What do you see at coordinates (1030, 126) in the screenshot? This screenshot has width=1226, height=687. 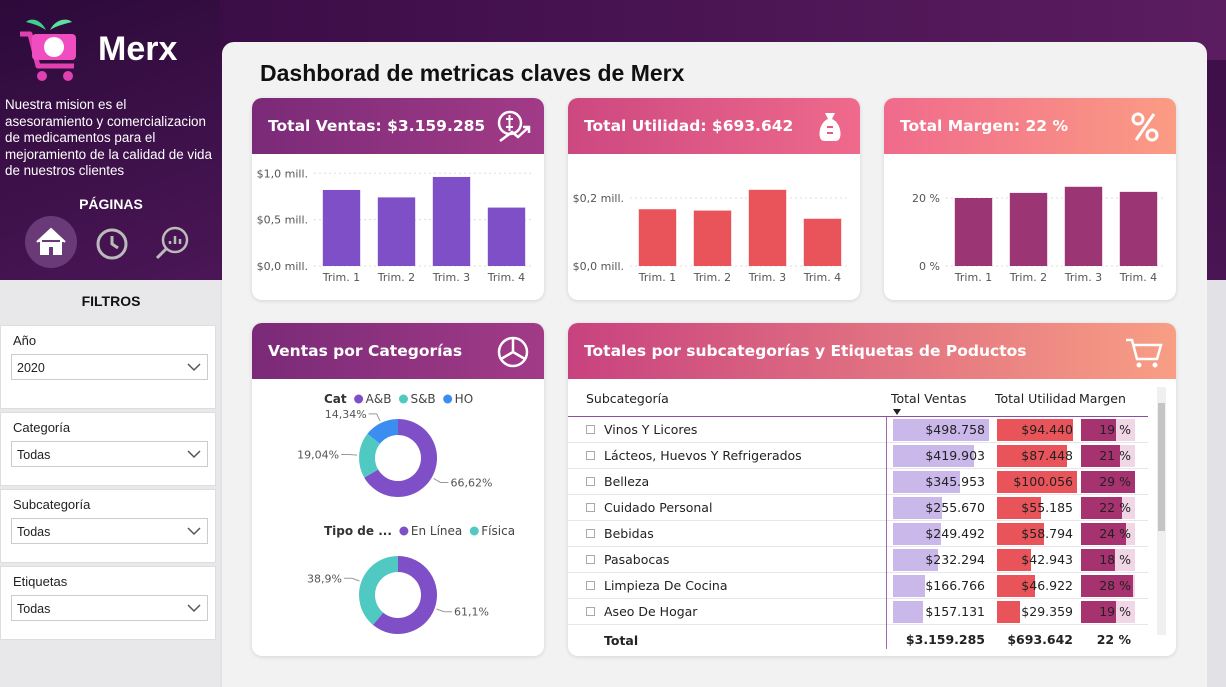 I see `card-header: Total Margen: 22 %` at bounding box center [1030, 126].